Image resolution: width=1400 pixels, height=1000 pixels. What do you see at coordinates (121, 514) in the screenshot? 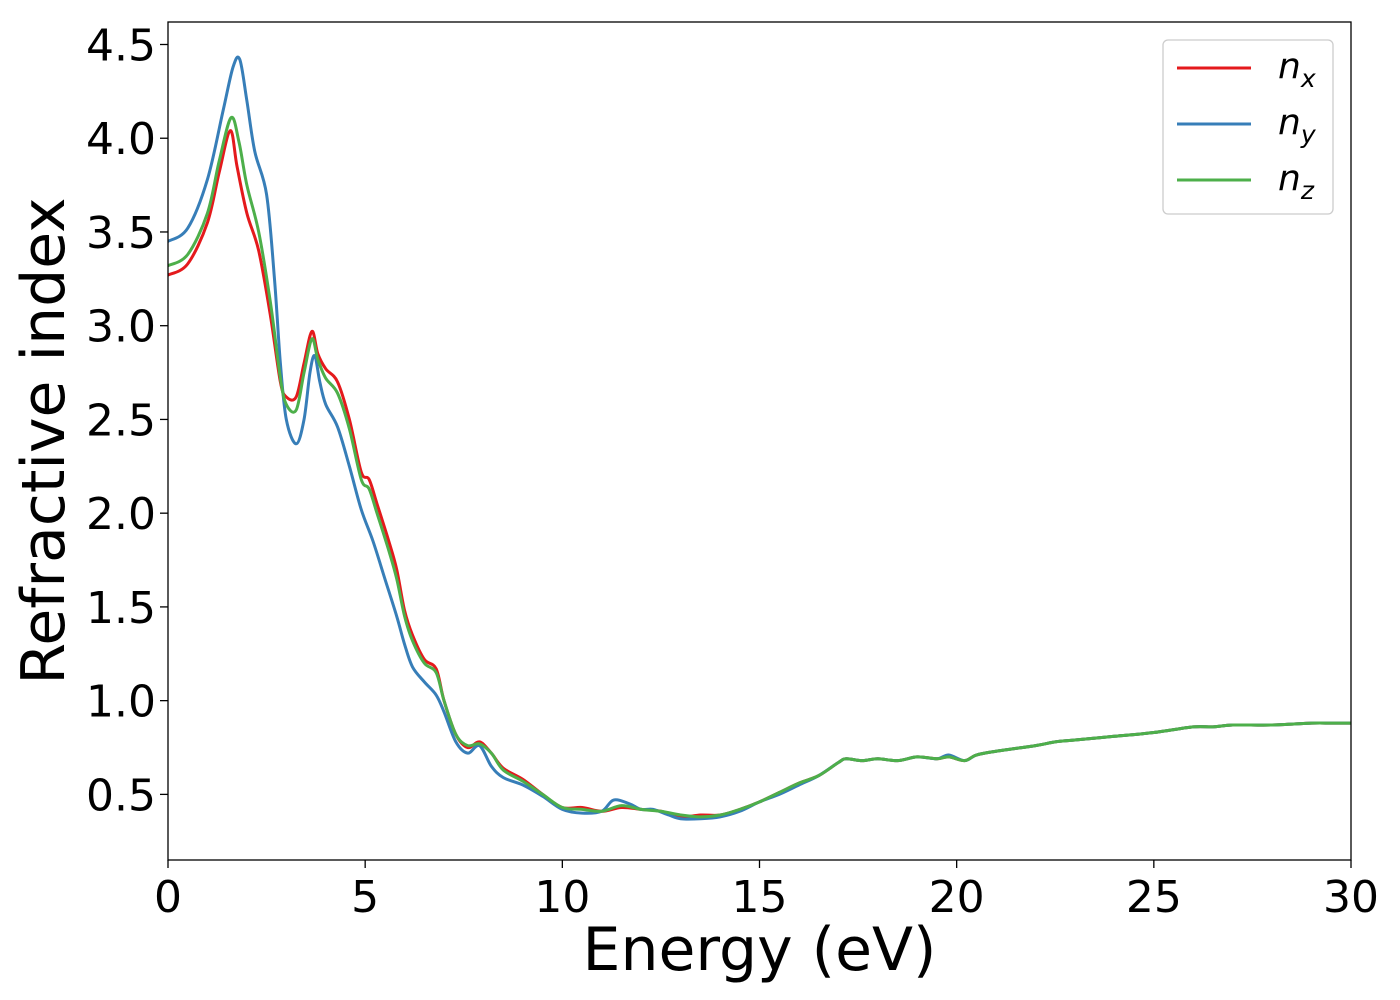
I see `y-tick-label: 2.0` at bounding box center [121, 514].